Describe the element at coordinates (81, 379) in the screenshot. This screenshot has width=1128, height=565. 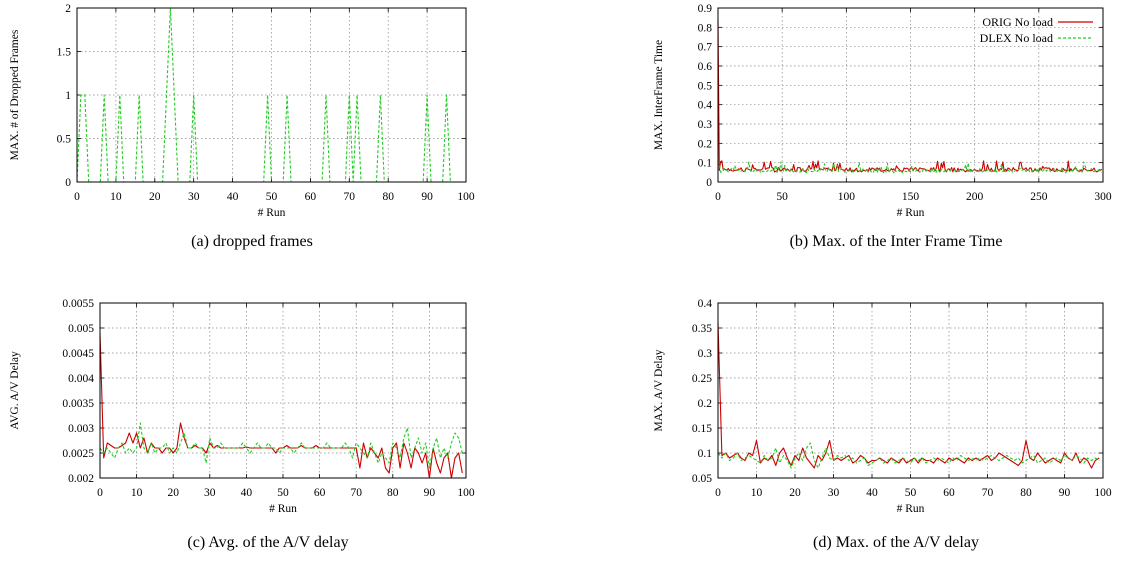
I see `y-tick-label: 0.004` at that location.